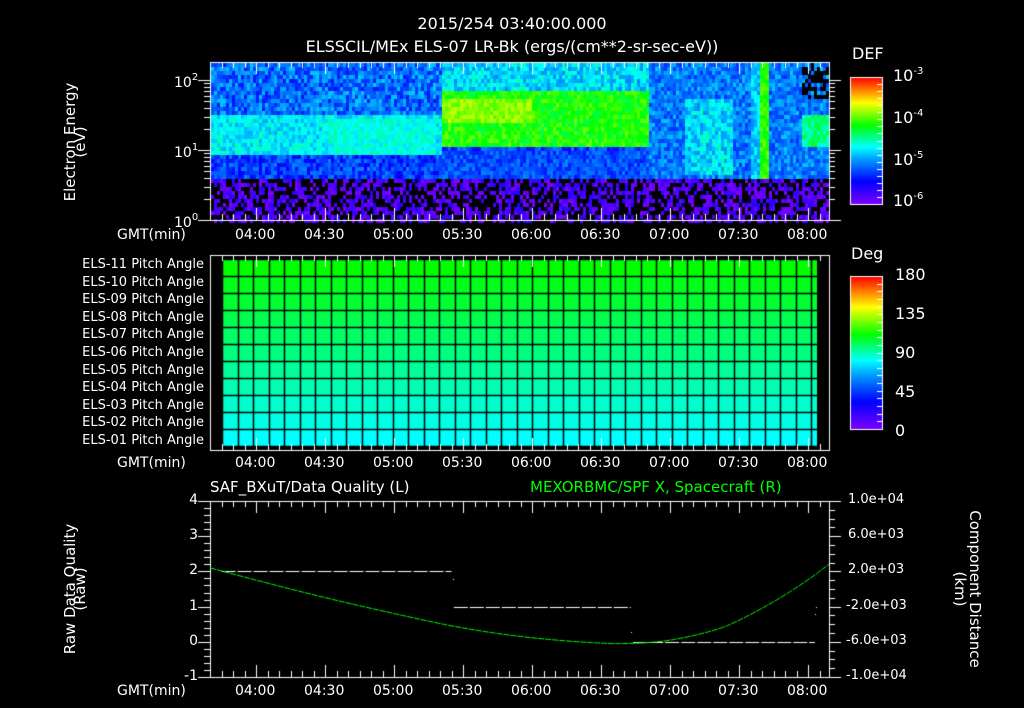 The height and width of the screenshot is (708, 1024). I want to click on y-tick-10: 10¹, so click(186, 151).